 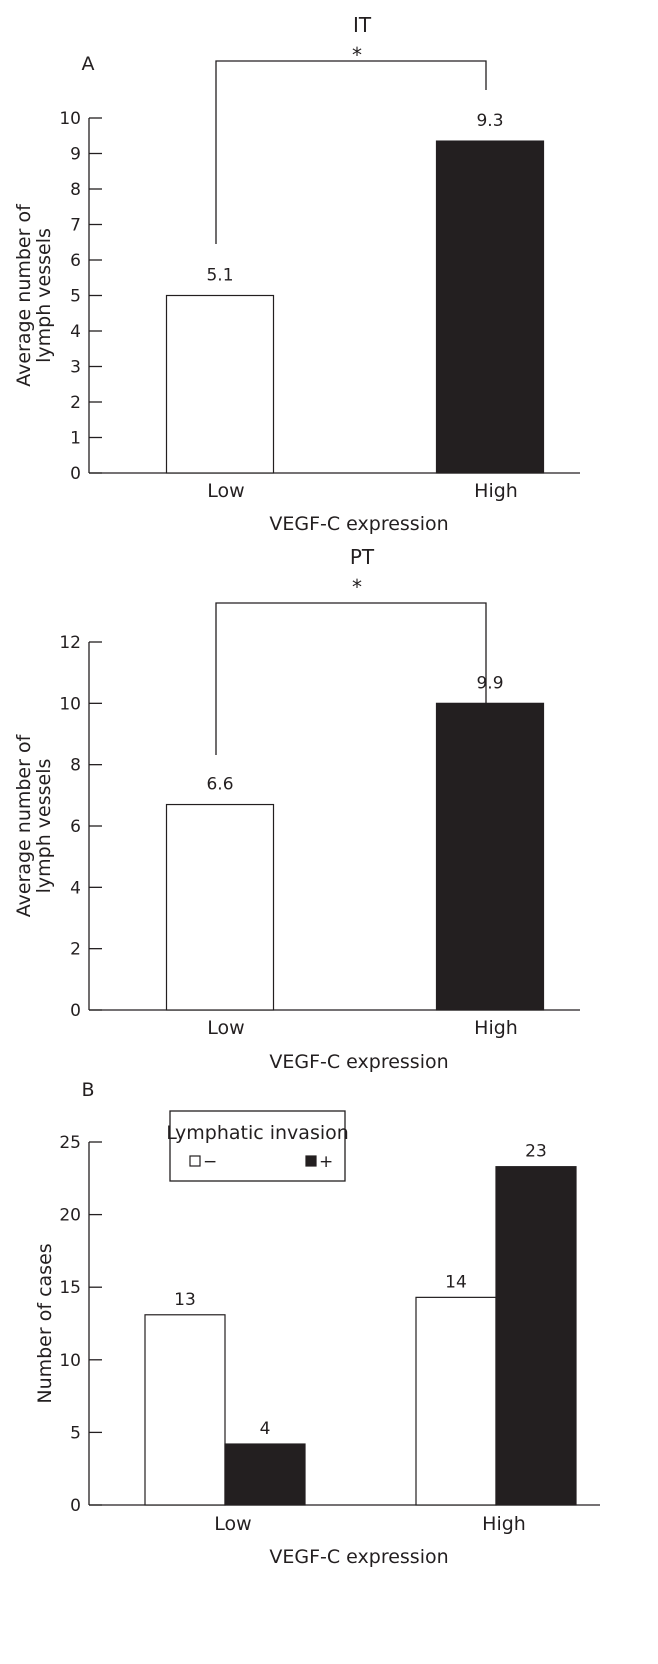 What do you see at coordinates (70, 1143) in the screenshot?
I see `y-tick-label: 25` at bounding box center [70, 1143].